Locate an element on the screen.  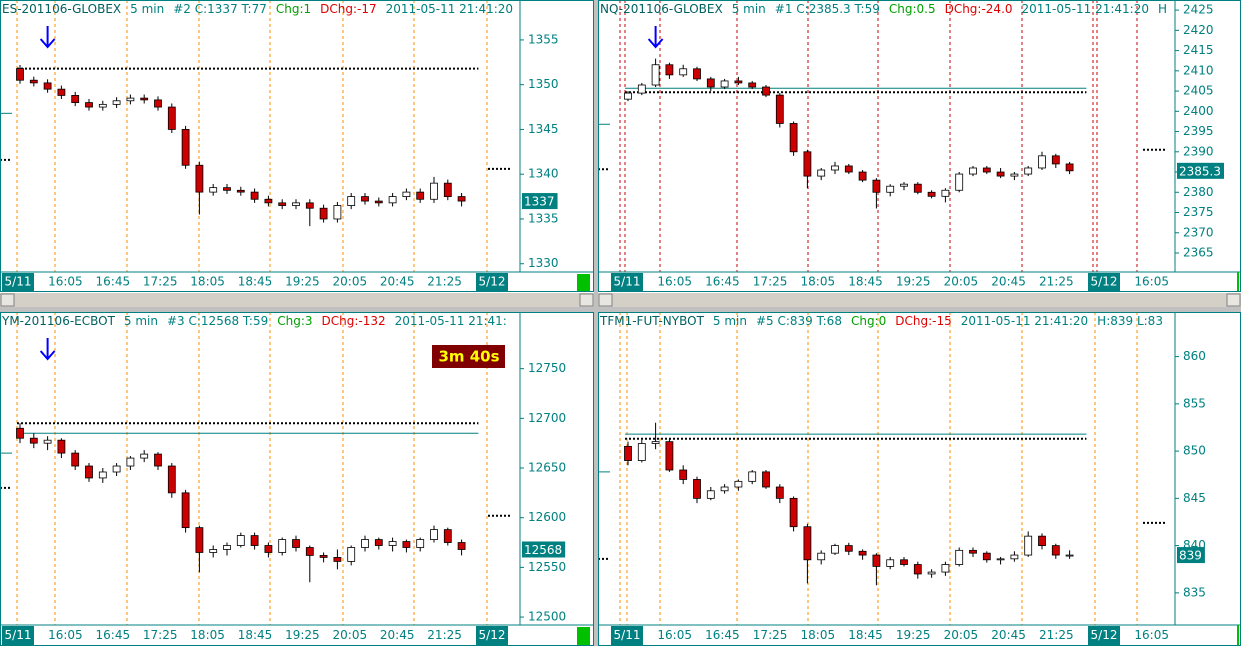
header-item: H:839 L:83 is located at coordinates (1130, 321).